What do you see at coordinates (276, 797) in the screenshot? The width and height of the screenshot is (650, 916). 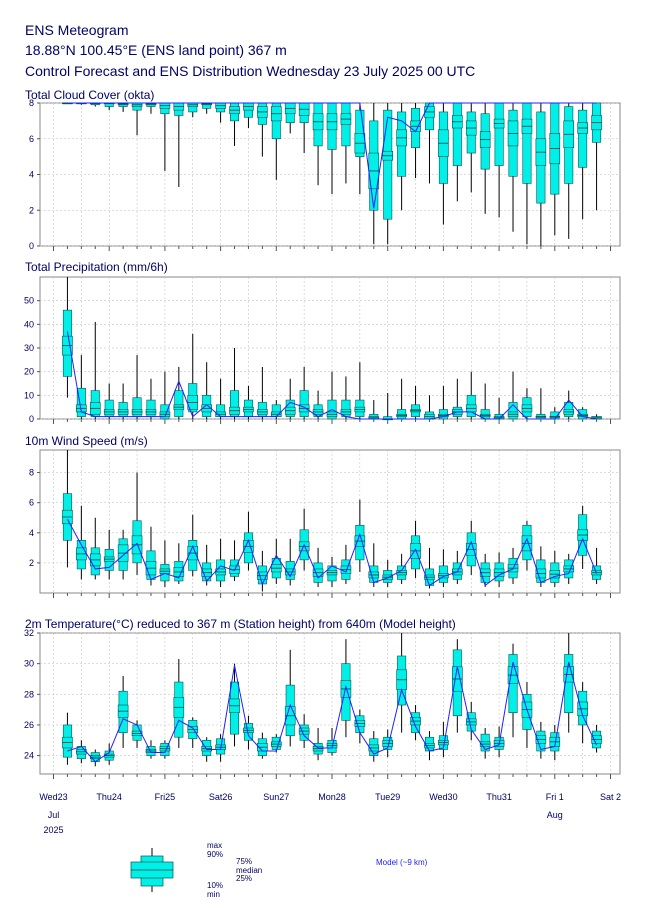 I see `day-label: Sun27` at bounding box center [276, 797].